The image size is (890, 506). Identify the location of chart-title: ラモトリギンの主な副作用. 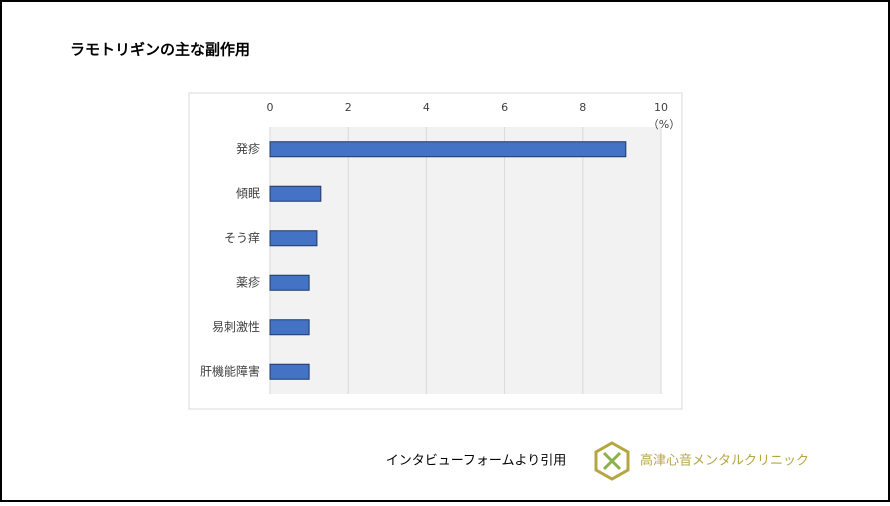
(160, 50).